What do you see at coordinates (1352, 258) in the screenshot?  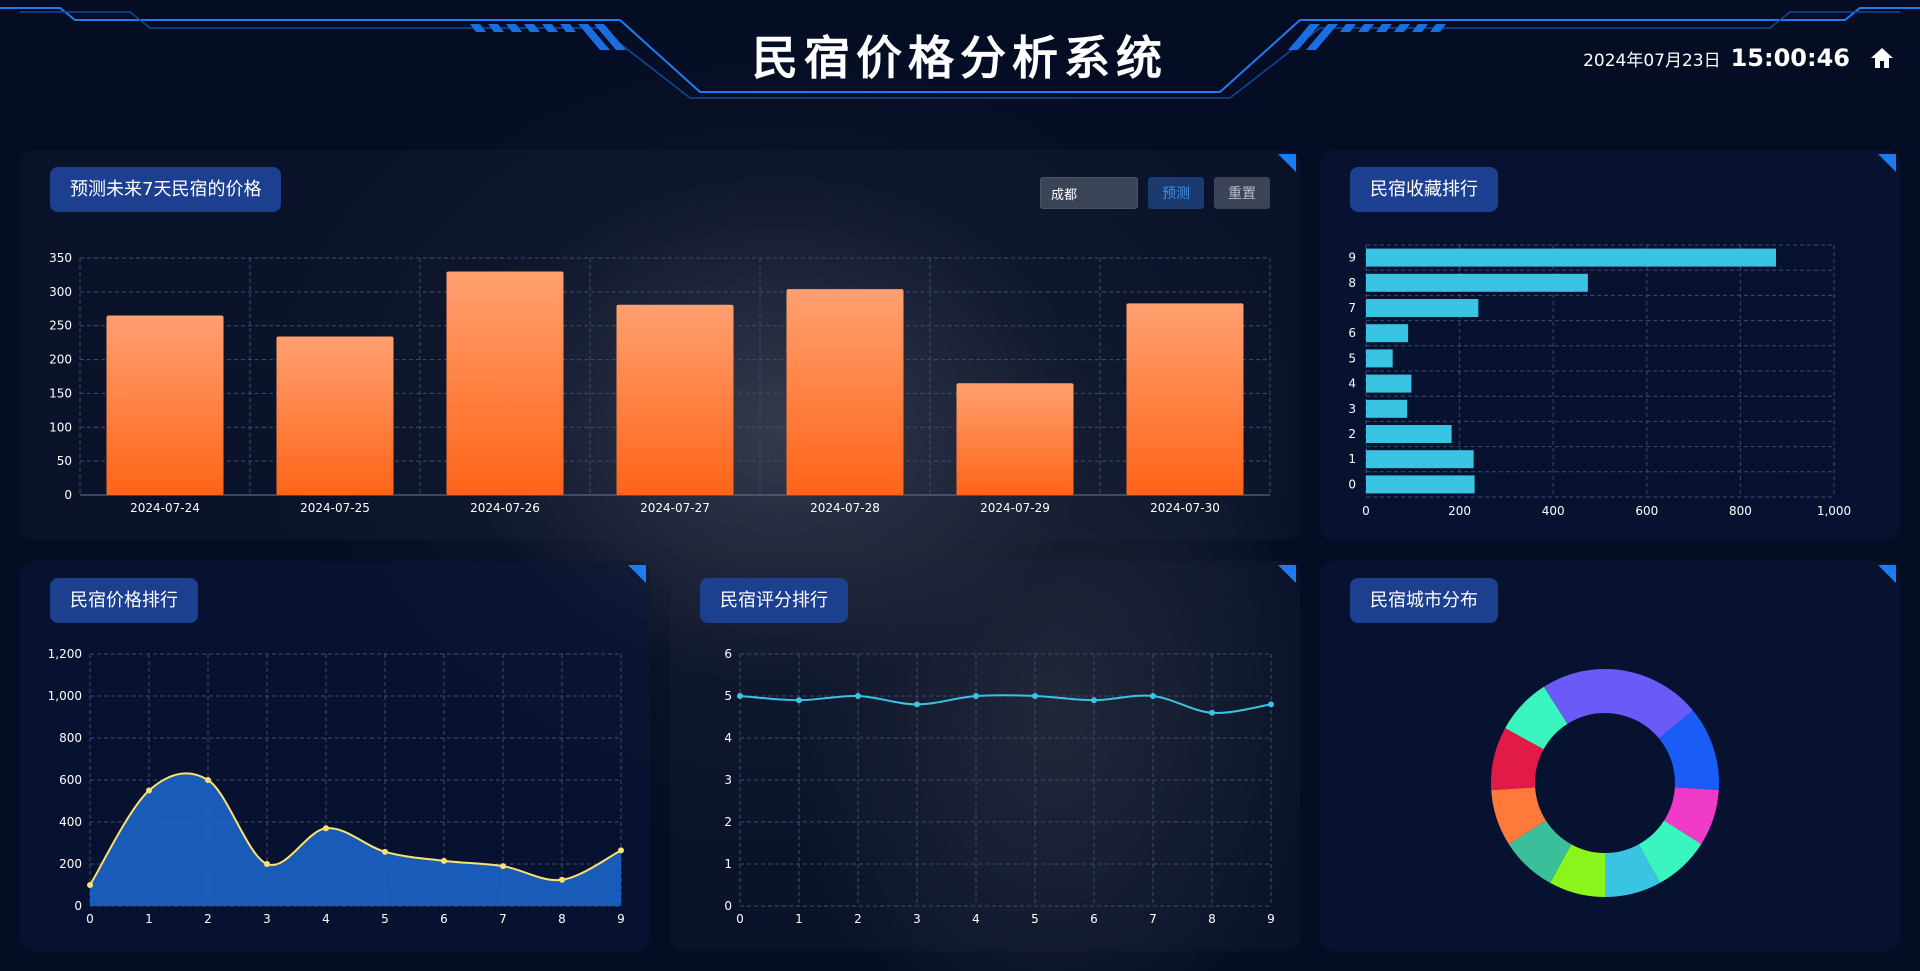 I see `y-tick-label: 9` at bounding box center [1352, 258].